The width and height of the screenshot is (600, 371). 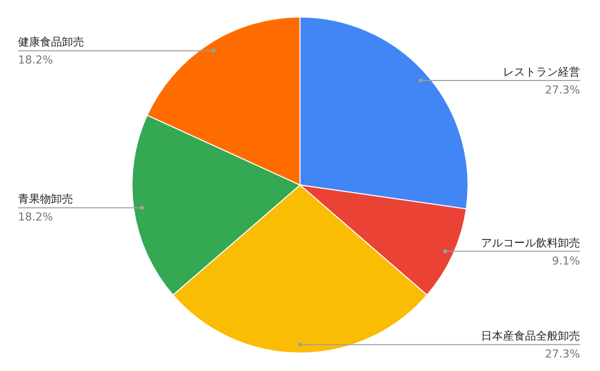 What do you see at coordinates (530, 336) in the screenshot?
I see `slice-label: 日本産食品全般卸売` at bounding box center [530, 336].